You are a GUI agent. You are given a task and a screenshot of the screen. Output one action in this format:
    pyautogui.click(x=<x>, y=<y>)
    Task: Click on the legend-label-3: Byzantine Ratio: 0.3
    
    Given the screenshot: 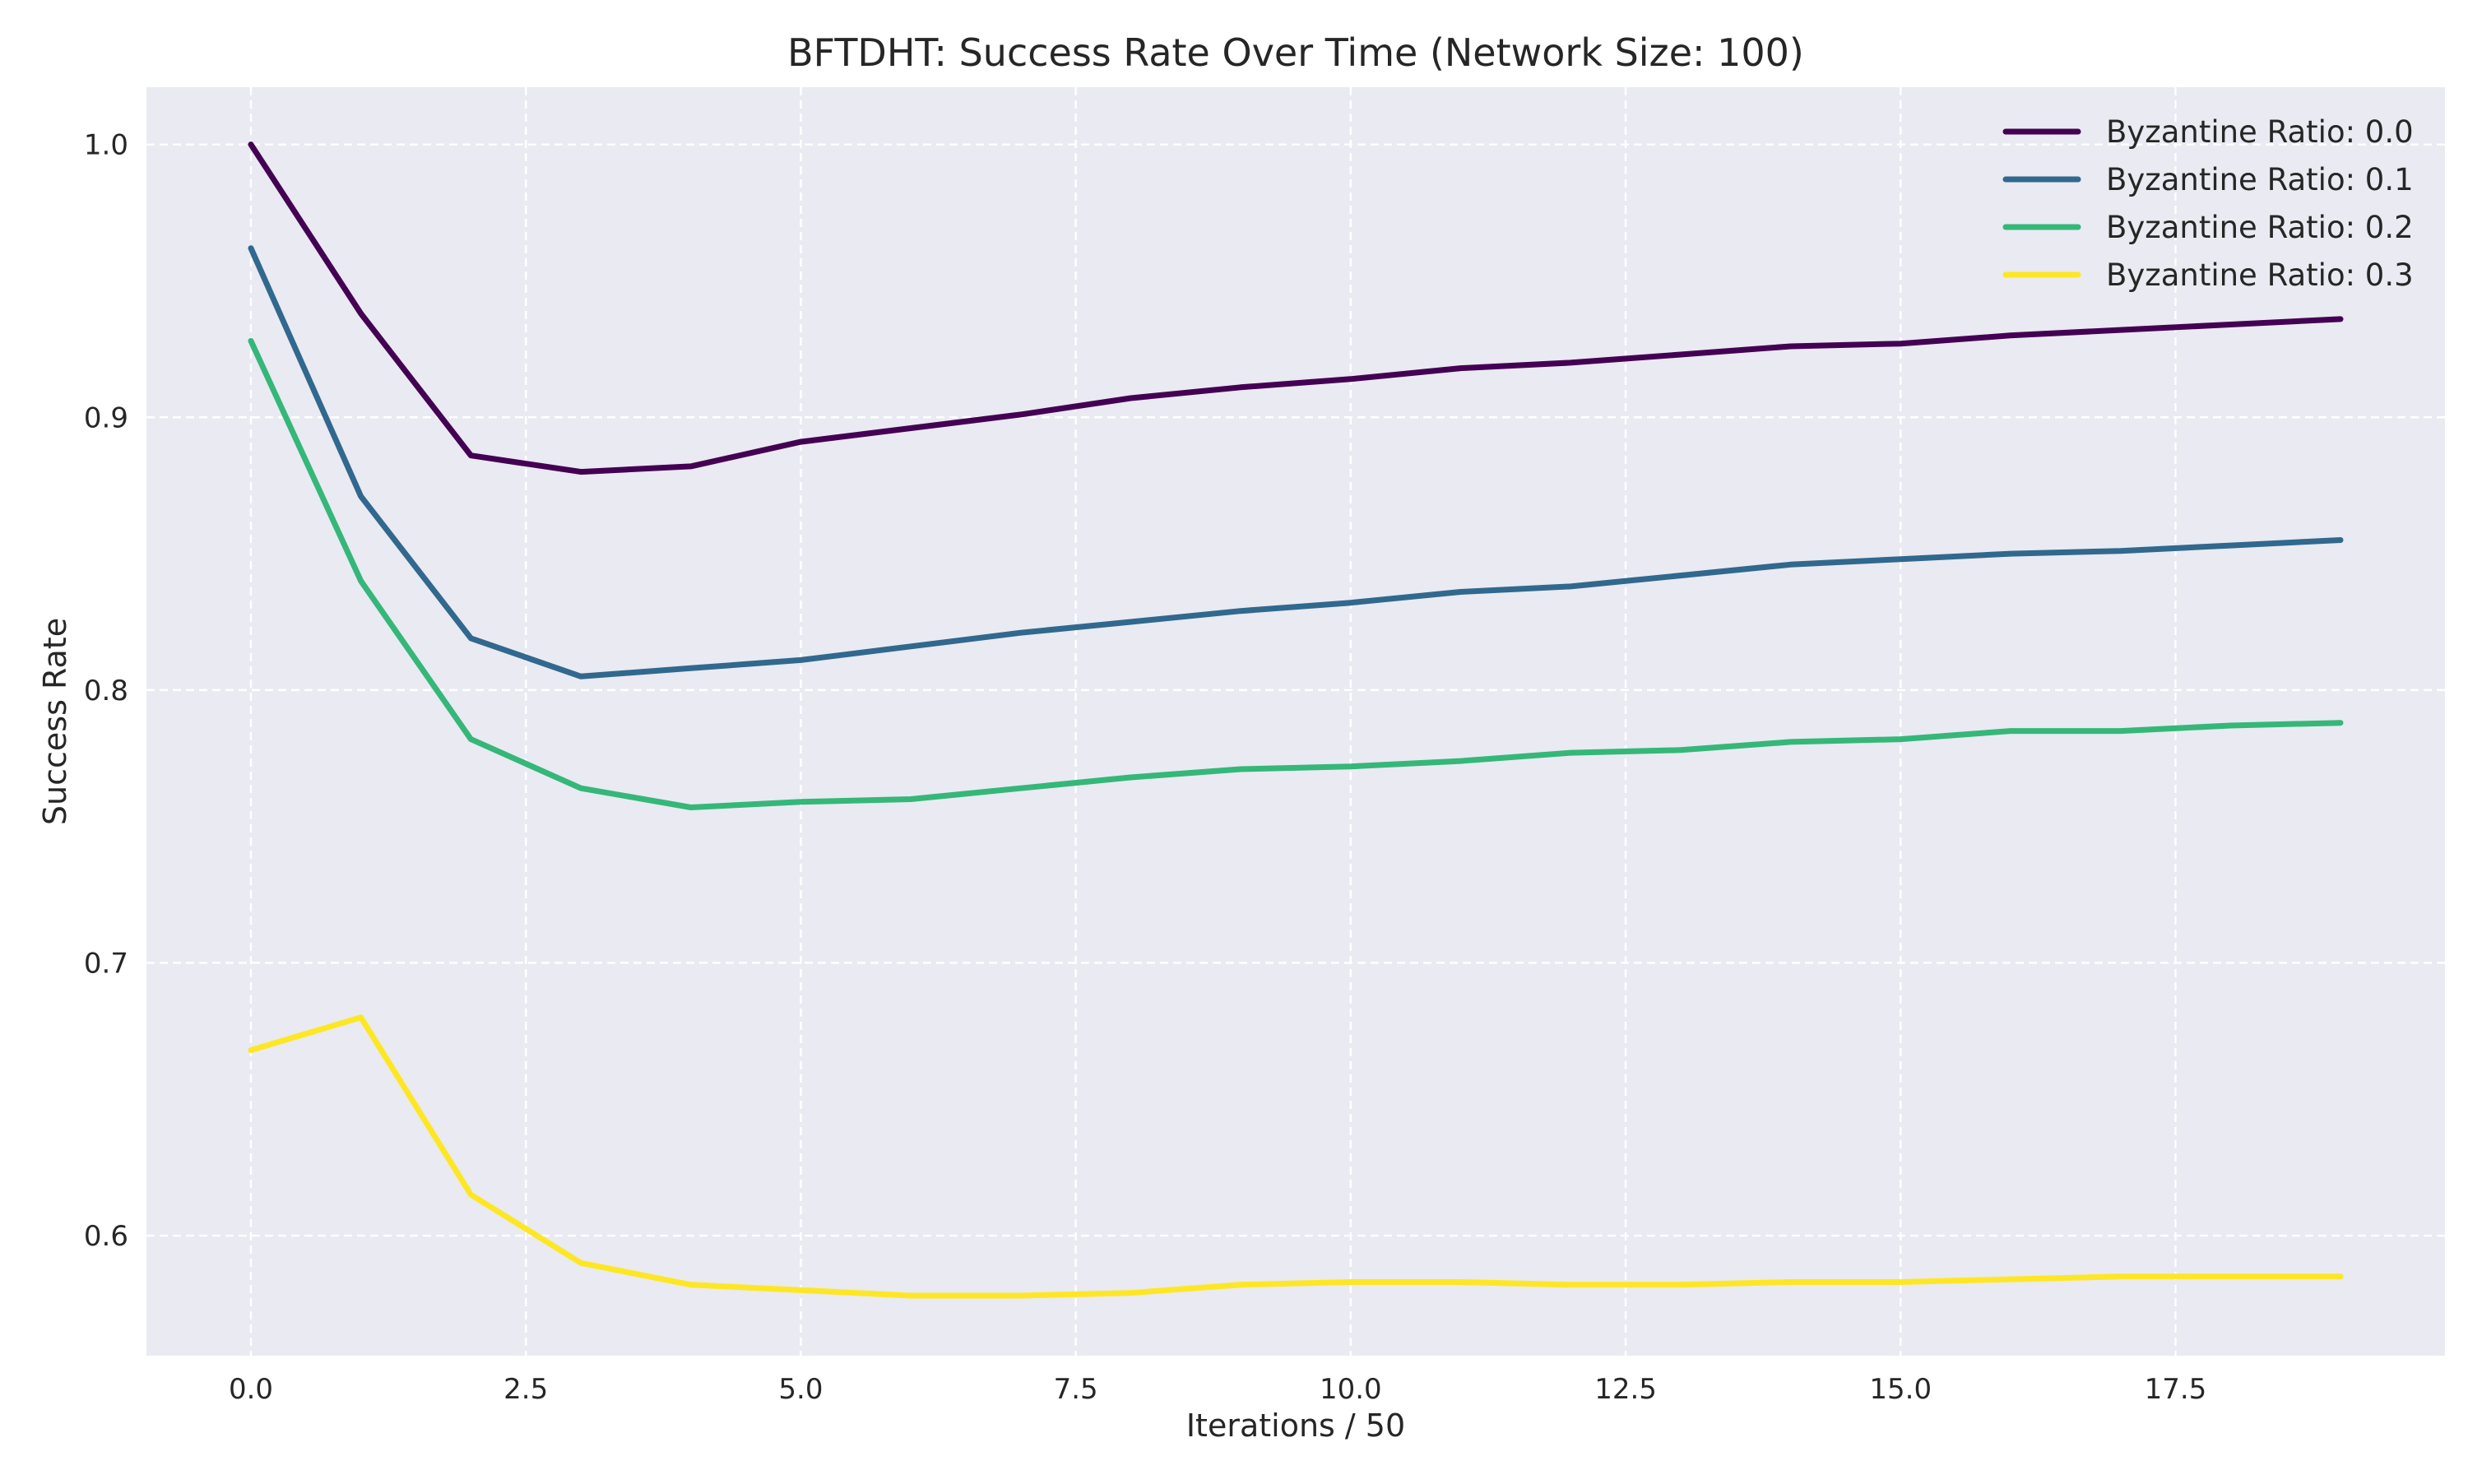 What is the action you would take?
    pyautogui.click(x=2260, y=275)
    